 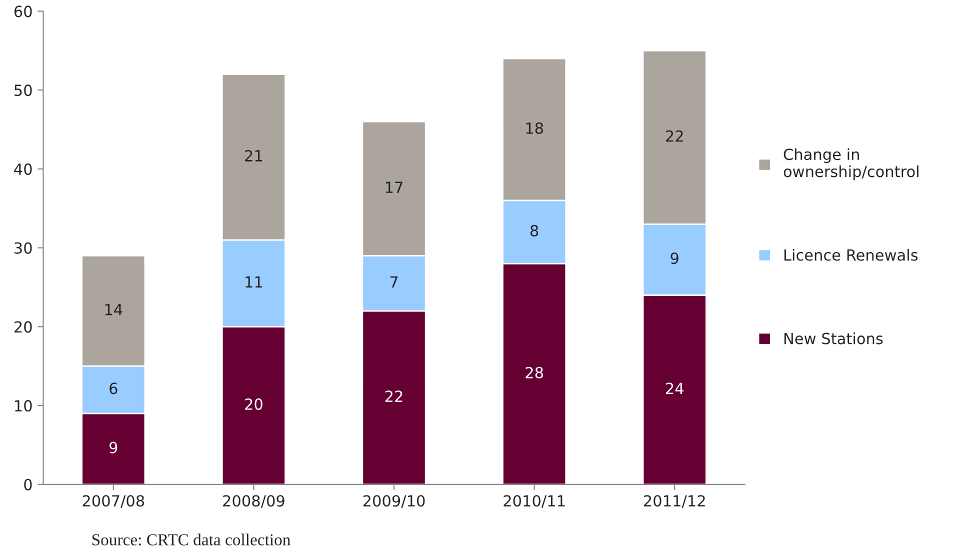 What do you see at coordinates (113, 501) in the screenshot?
I see `x-tick-label: 2007/08` at bounding box center [113, 501].